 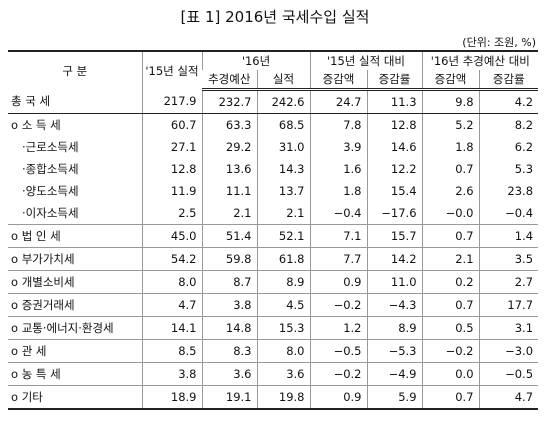 What do you see at coordinates (75, 305) in the screenshot?
I see `row-label: o 증권거래세` at bounding box center [75, 305].